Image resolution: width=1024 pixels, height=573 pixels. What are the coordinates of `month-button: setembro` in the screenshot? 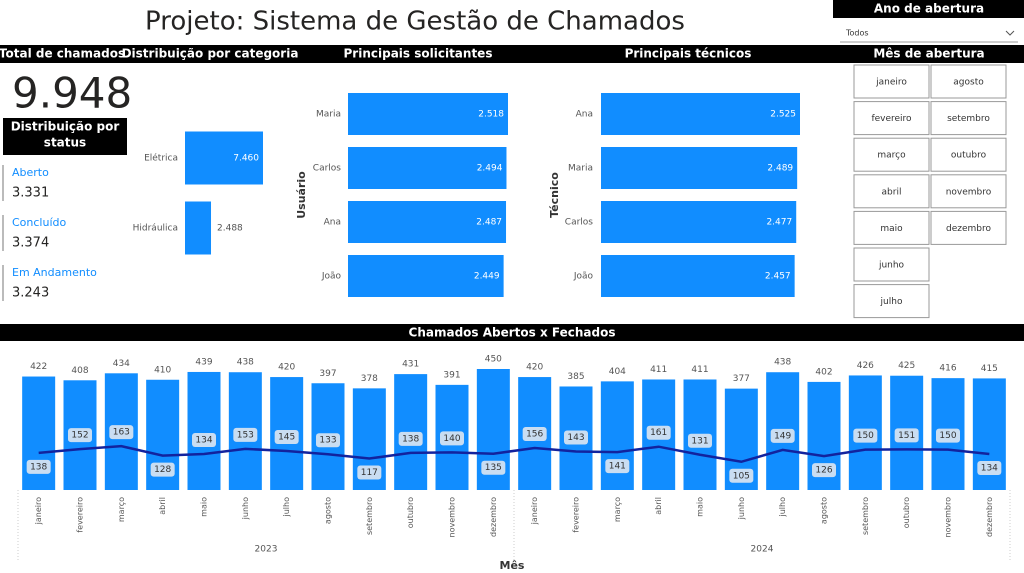 It's located at (968, 118).